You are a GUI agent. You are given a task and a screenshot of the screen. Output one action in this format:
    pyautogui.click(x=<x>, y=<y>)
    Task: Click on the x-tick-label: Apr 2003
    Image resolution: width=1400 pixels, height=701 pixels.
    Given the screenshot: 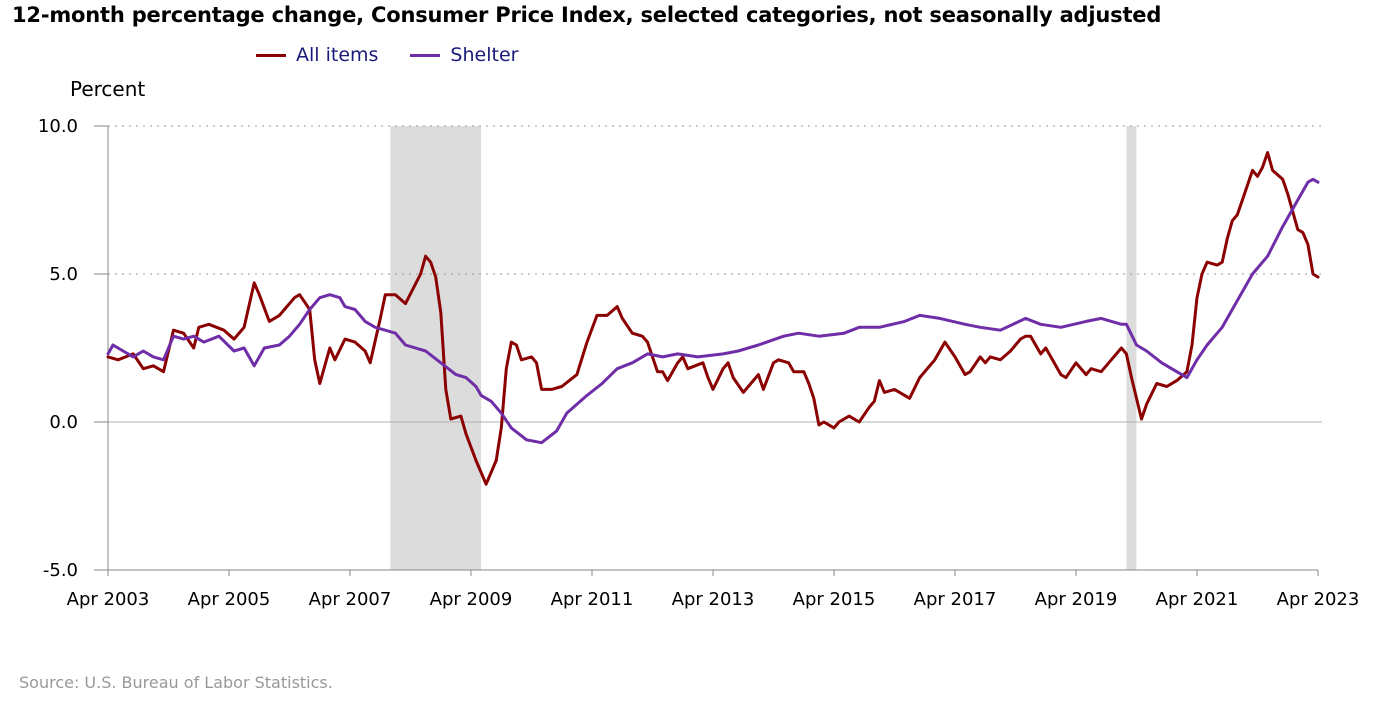 What is the action you would take?
    pyautogui.click(x=108, y=599)
    